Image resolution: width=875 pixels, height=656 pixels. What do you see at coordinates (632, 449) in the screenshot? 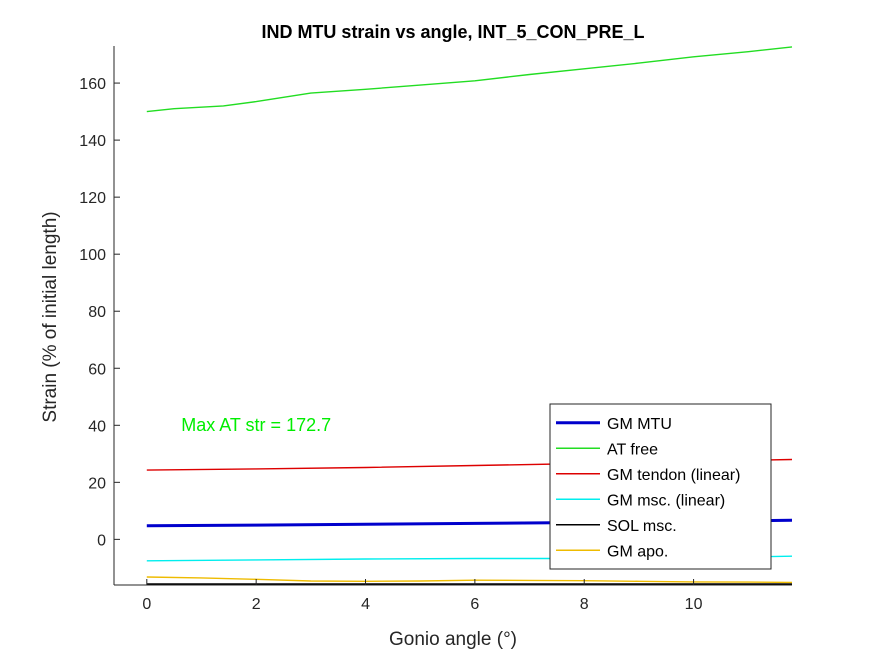
I see `legend-entry: AT free` at bounding box center [632, 449].